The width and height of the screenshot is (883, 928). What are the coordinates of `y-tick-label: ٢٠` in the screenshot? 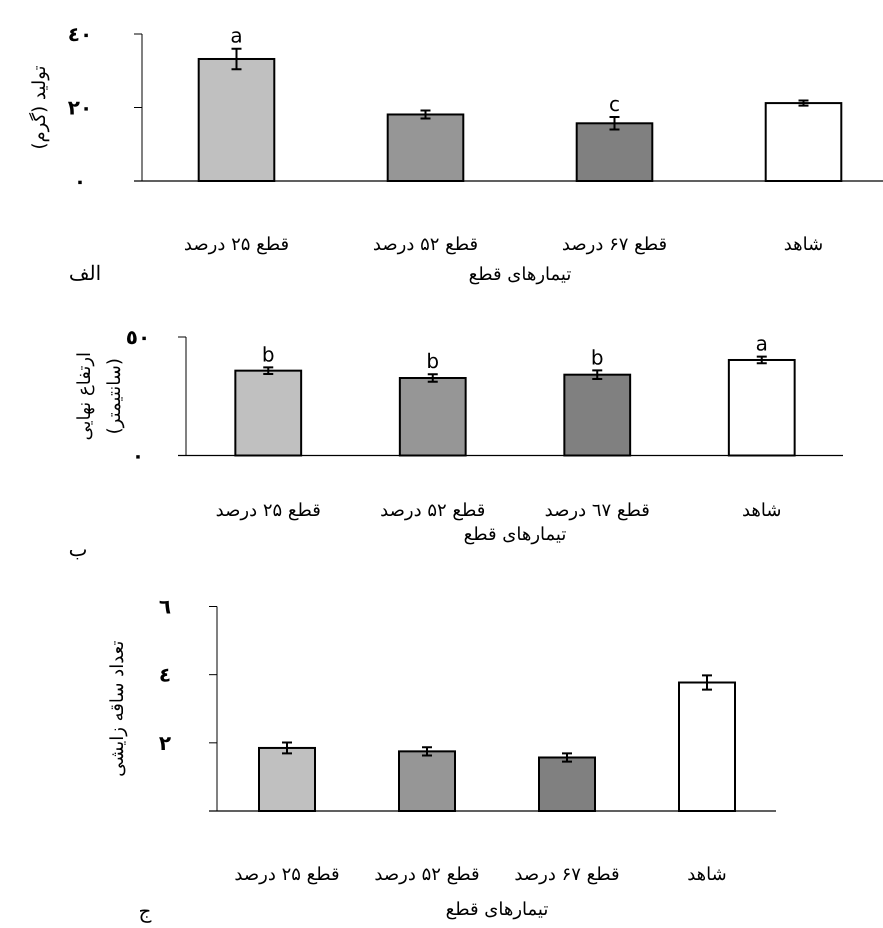 It's located at (80, 108).